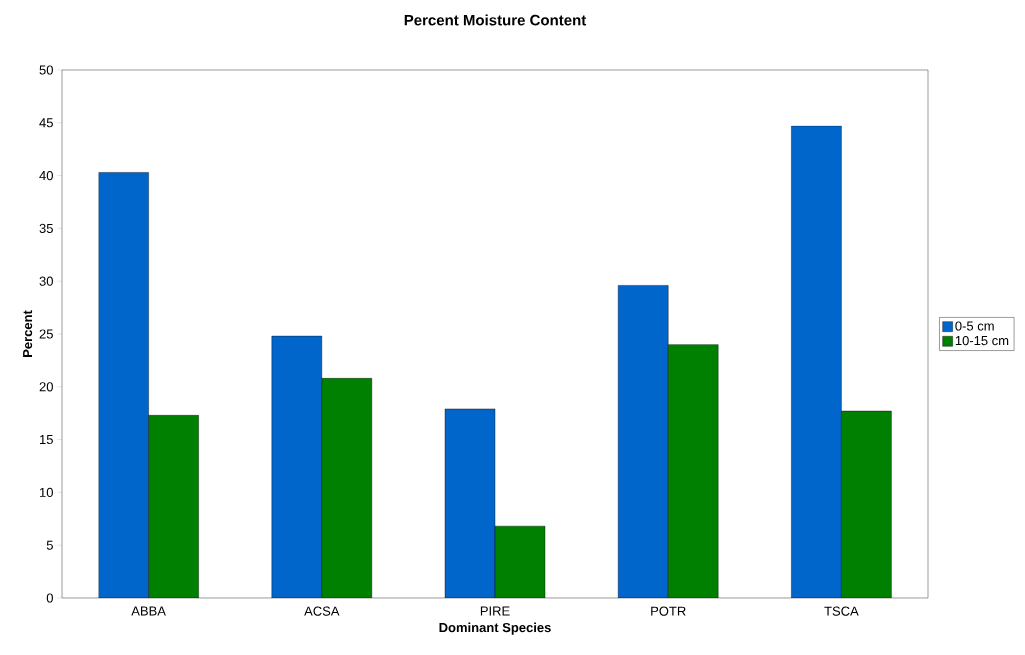 The height and width of the screenshot is (655, 1025). I want to click on y-tick-label: 45, so click(46, 123).